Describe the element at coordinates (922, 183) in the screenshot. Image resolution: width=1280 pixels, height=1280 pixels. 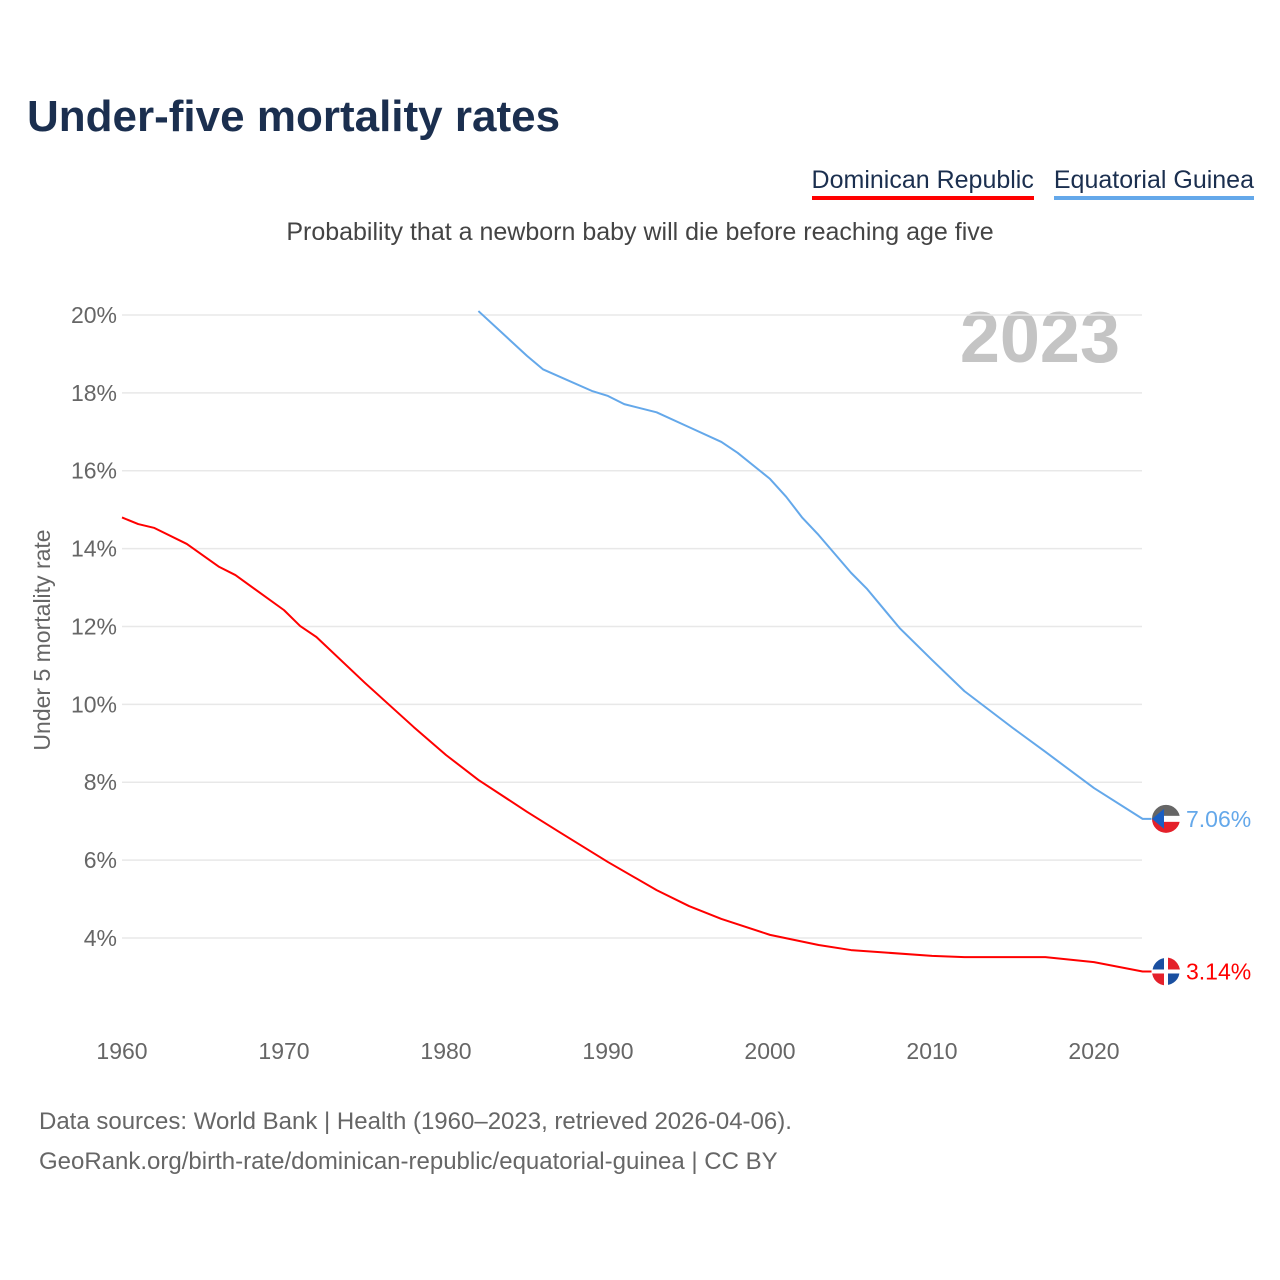
I see `legend-item-dominican-republic: Dominican Republic` at that location.